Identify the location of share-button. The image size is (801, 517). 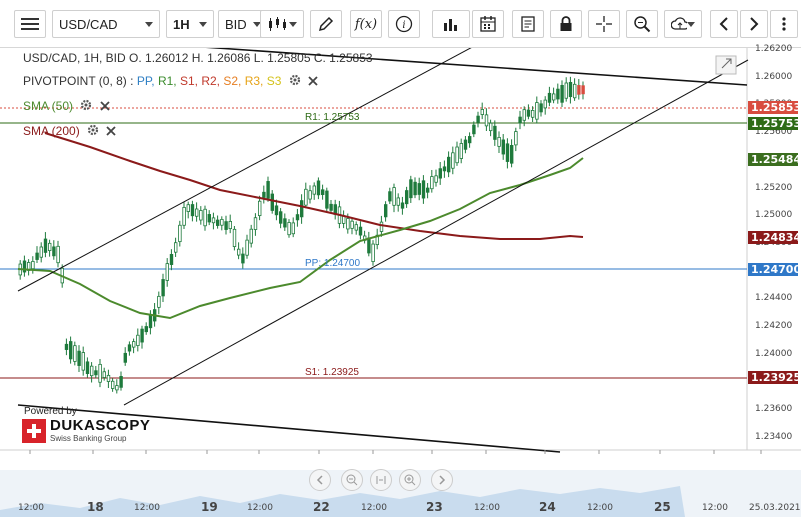
(683, 24).